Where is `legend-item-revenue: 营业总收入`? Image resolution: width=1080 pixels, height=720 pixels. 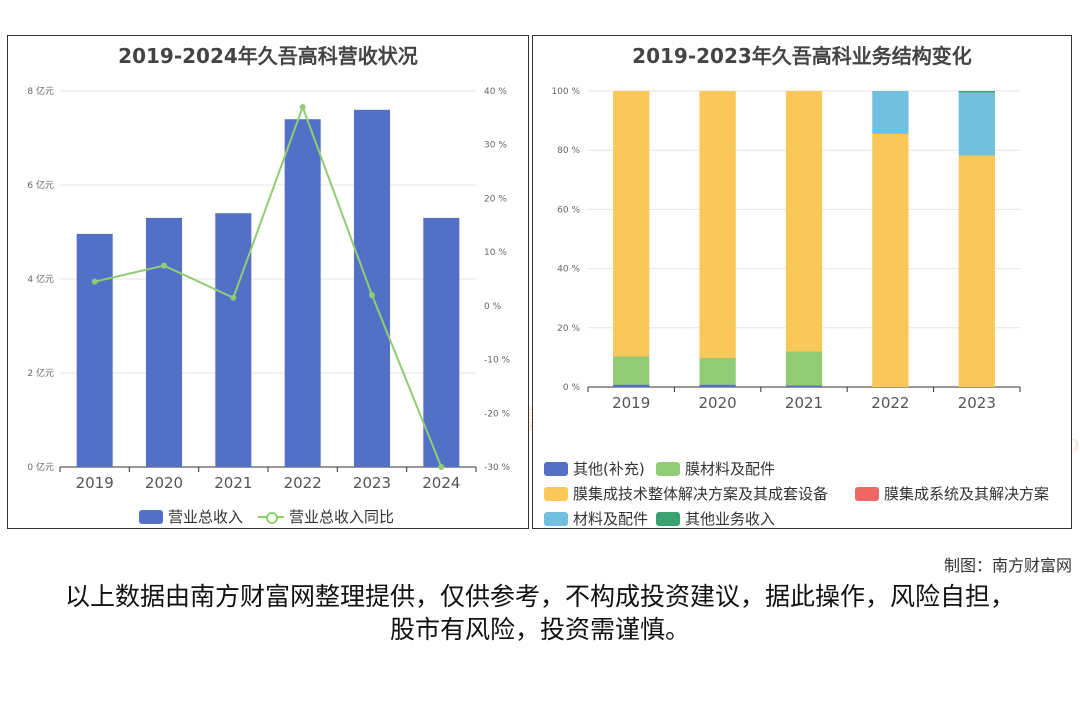 legend-item-revenue: 营业总收入 is located at coordinates (191, 516).